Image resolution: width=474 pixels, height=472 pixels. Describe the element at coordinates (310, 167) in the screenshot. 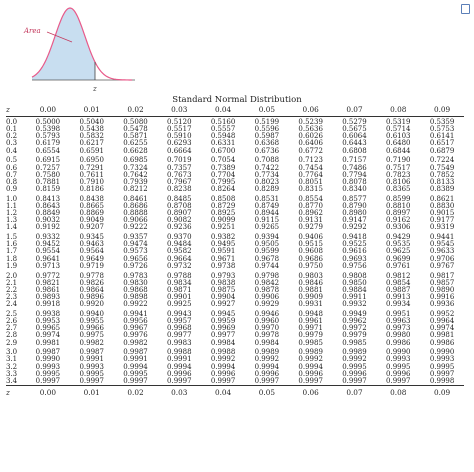

I see `probability-cell: 0.7454` at that location.